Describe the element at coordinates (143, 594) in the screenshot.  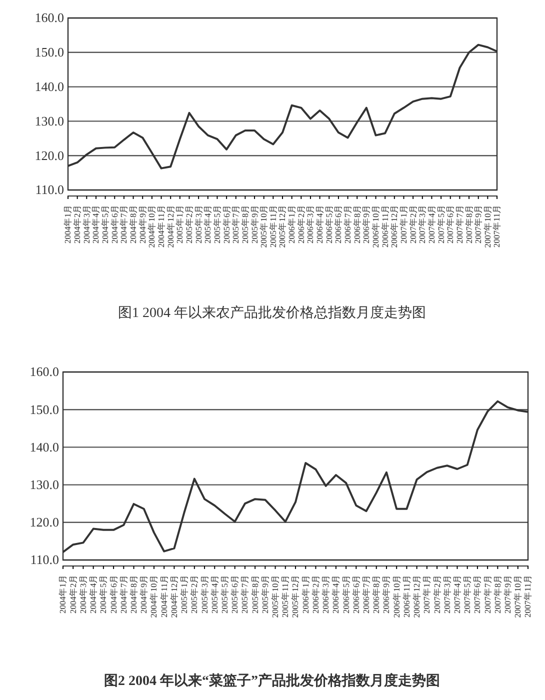
I see `x-tick-label: 2004年9月` at that location.